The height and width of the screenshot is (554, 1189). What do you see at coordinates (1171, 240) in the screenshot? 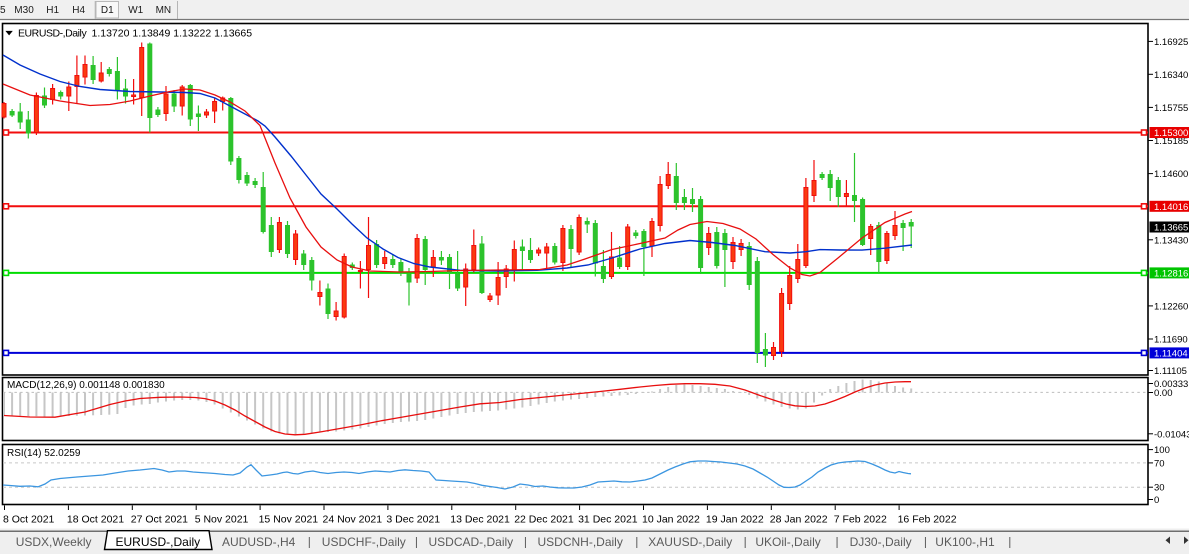
I see `svg-text: 1.13430` at bounding box center [1171, 240].